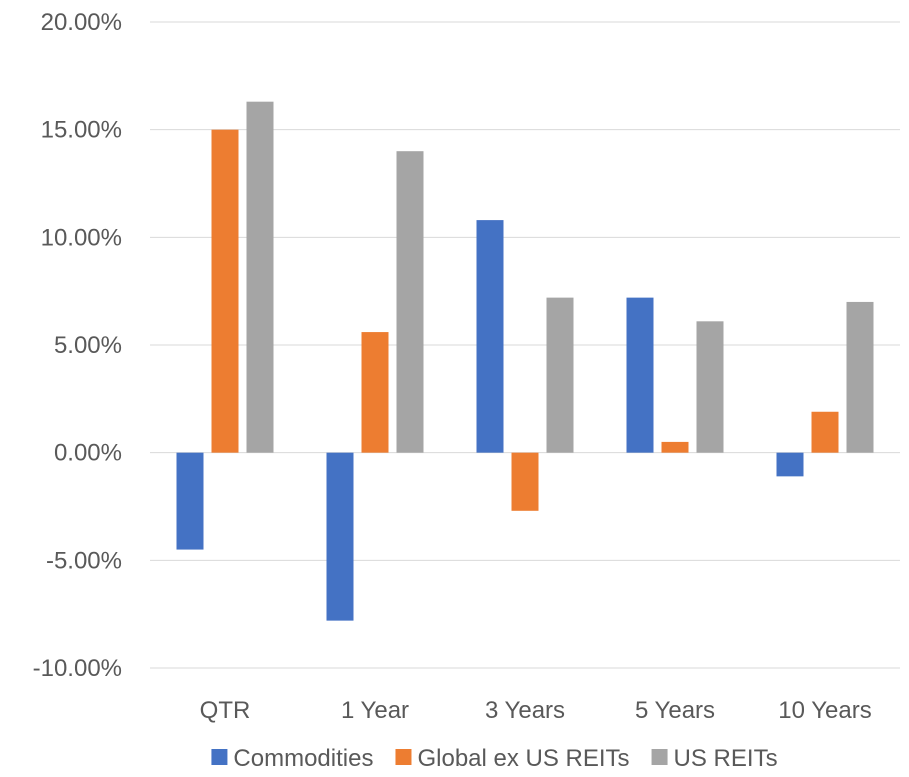 The width and height of the screenshot is (909, 777). I want to click on bar-commodities-qtr, so click(190, 501).